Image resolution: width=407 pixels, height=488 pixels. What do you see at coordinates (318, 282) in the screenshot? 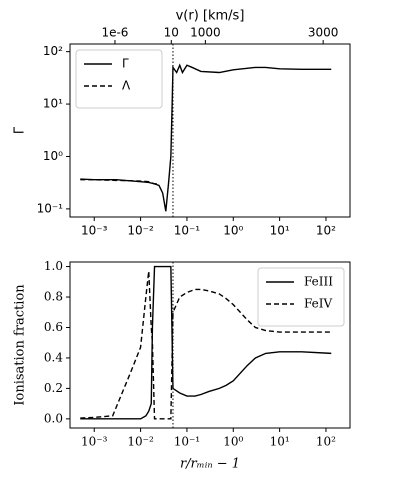
I see `legend-label: FeIII` at bounding box center [318, 282].